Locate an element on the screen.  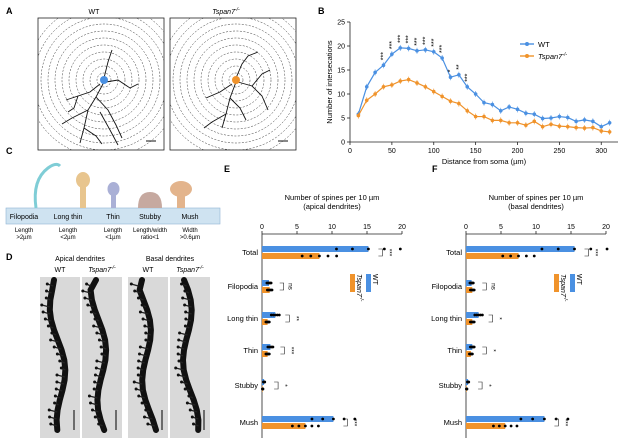
legend-label-ko: Tspan7-/- is located at coordinates (552, 56).